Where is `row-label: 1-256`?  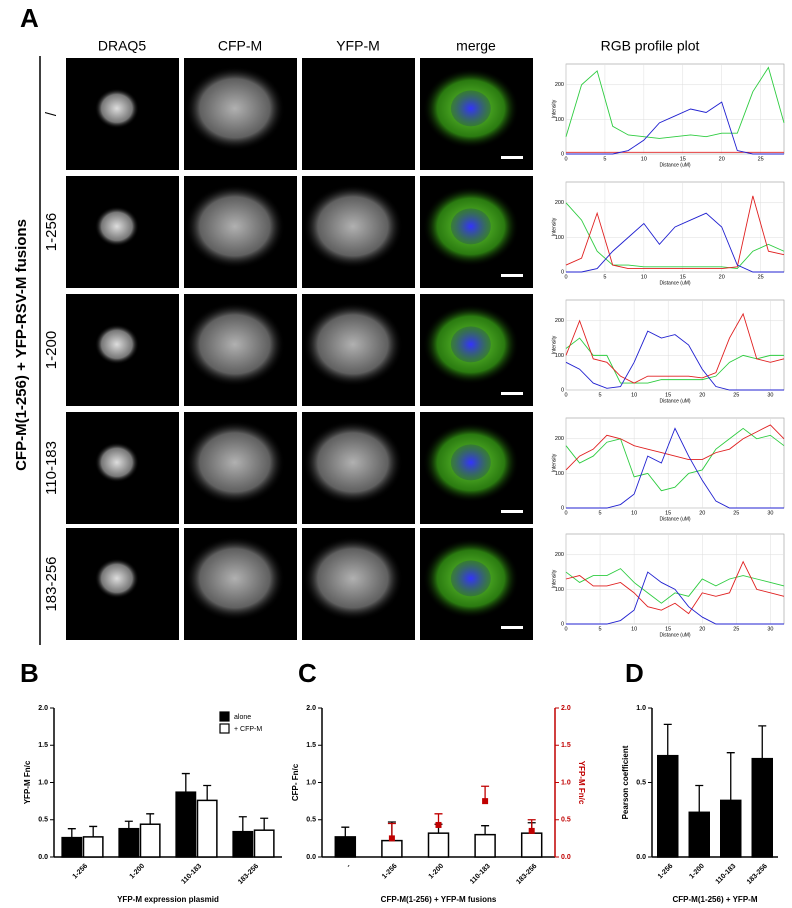
row-label: 1-256 is located at coordinates (51, 232).